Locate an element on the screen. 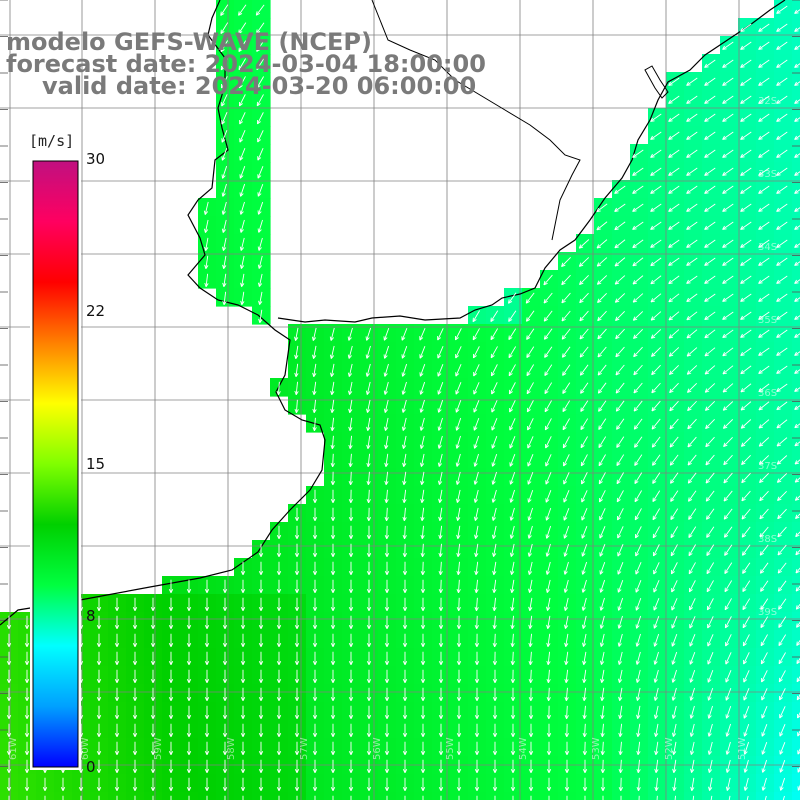  latitude-label: 33S is located at coordinates (767, 174).